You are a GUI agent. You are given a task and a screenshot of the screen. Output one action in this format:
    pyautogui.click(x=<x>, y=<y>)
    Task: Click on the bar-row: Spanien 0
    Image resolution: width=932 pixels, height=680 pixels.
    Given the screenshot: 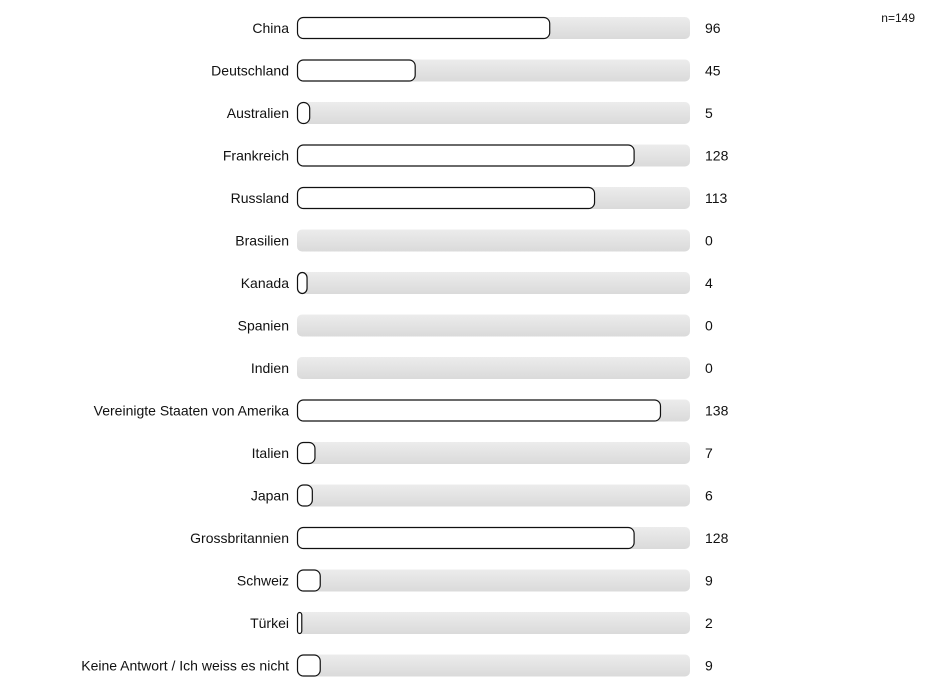 What is the action you would take?
    pyautogui.click(x=475, y=325)
    